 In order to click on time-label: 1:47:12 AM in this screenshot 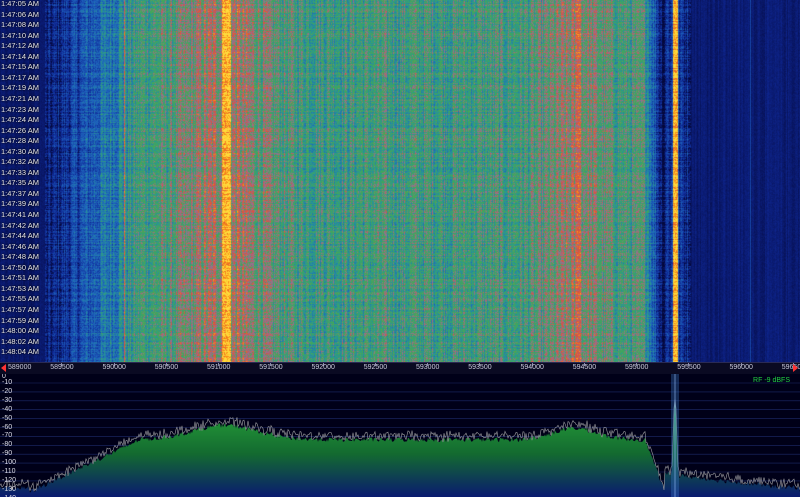, I will do `click(20, 46)`.